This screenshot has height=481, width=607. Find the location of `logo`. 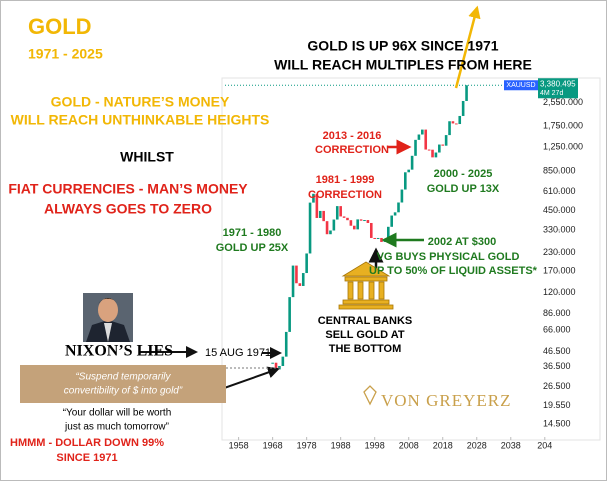

logo is located at coordinates (370, 395).